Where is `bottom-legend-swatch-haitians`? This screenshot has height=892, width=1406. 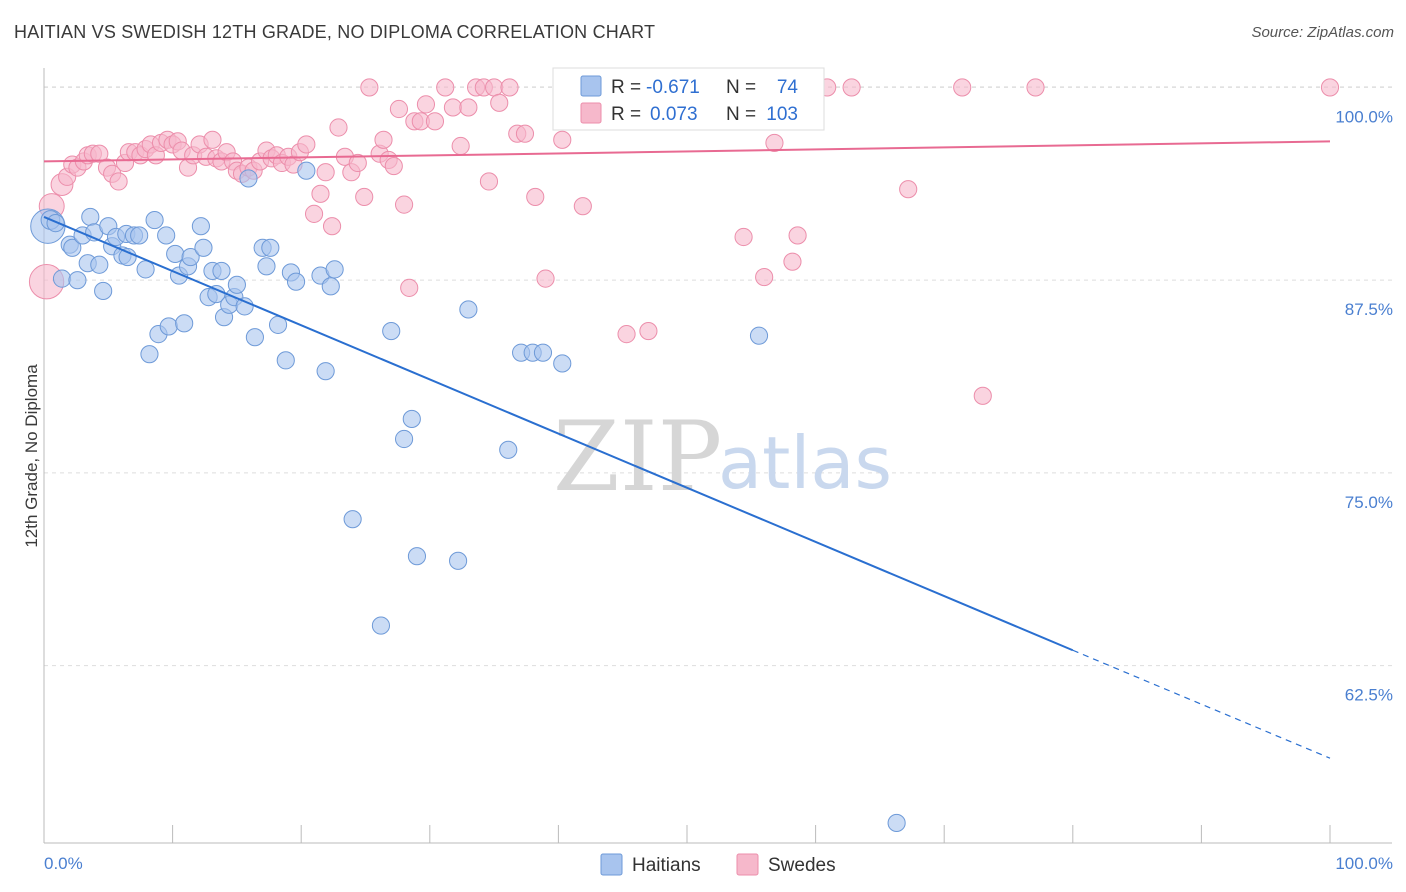 bottom-legend-swatch-haitians is located at coordinates (611, 864).